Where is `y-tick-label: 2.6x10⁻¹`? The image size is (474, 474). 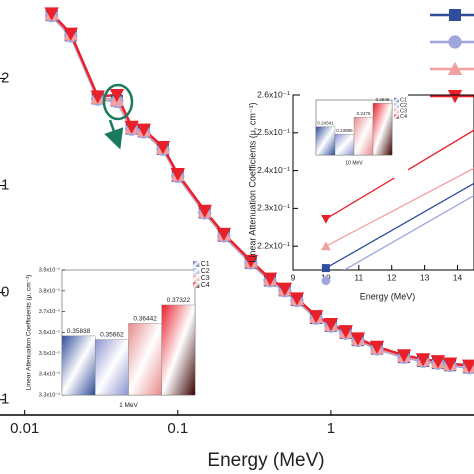
y-tick-label: 2.6x10⁻¹ is located at coordinates (273, 94).